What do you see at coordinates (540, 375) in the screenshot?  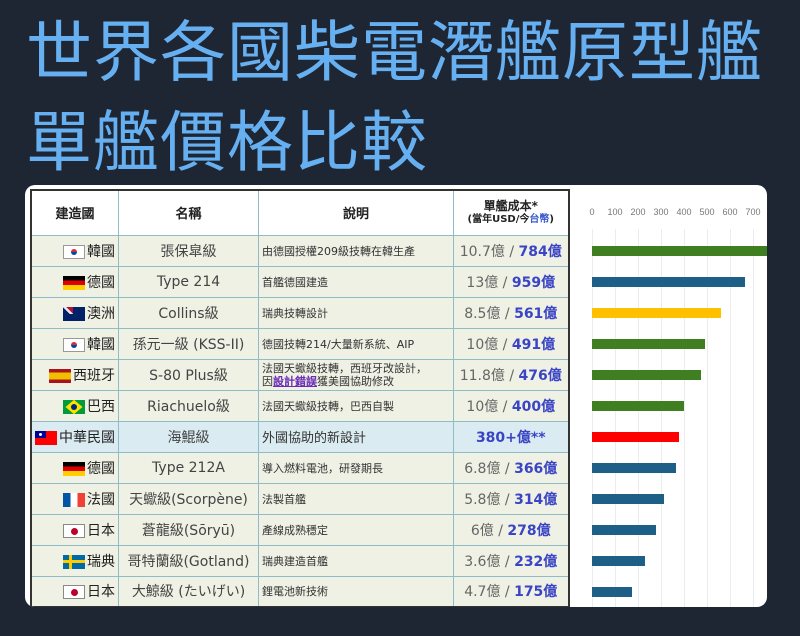 I see `cost-twd: 476億` at bounding box center [540, 375].